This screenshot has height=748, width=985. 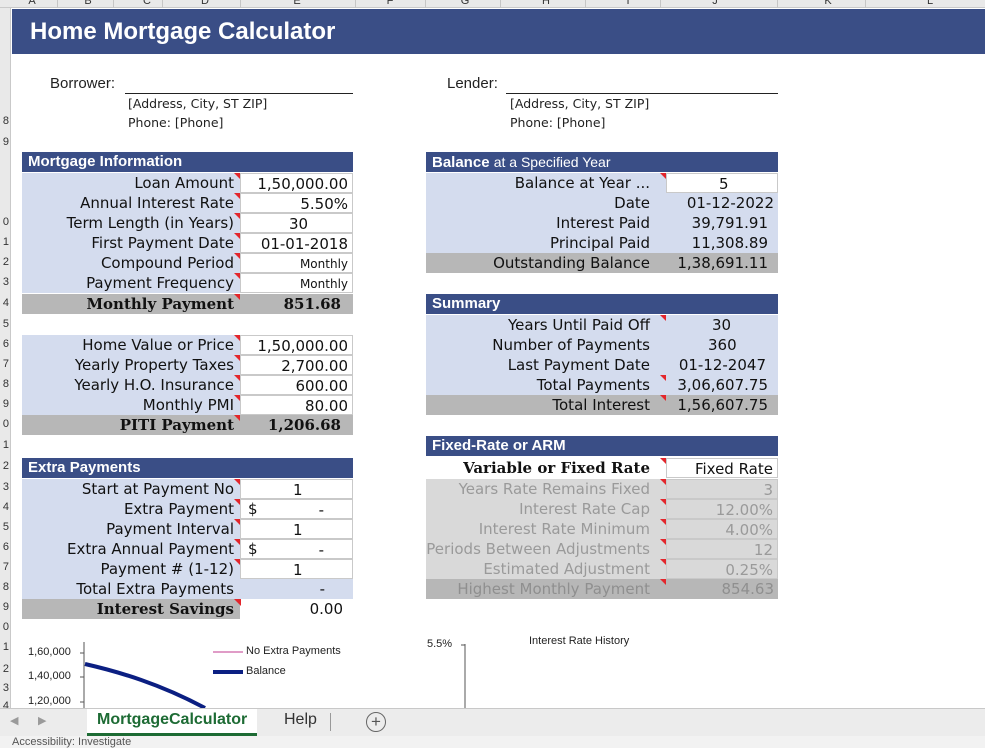 I want to click on summary-row: Years Until Paid Off 30, so click(x=602, y=325).